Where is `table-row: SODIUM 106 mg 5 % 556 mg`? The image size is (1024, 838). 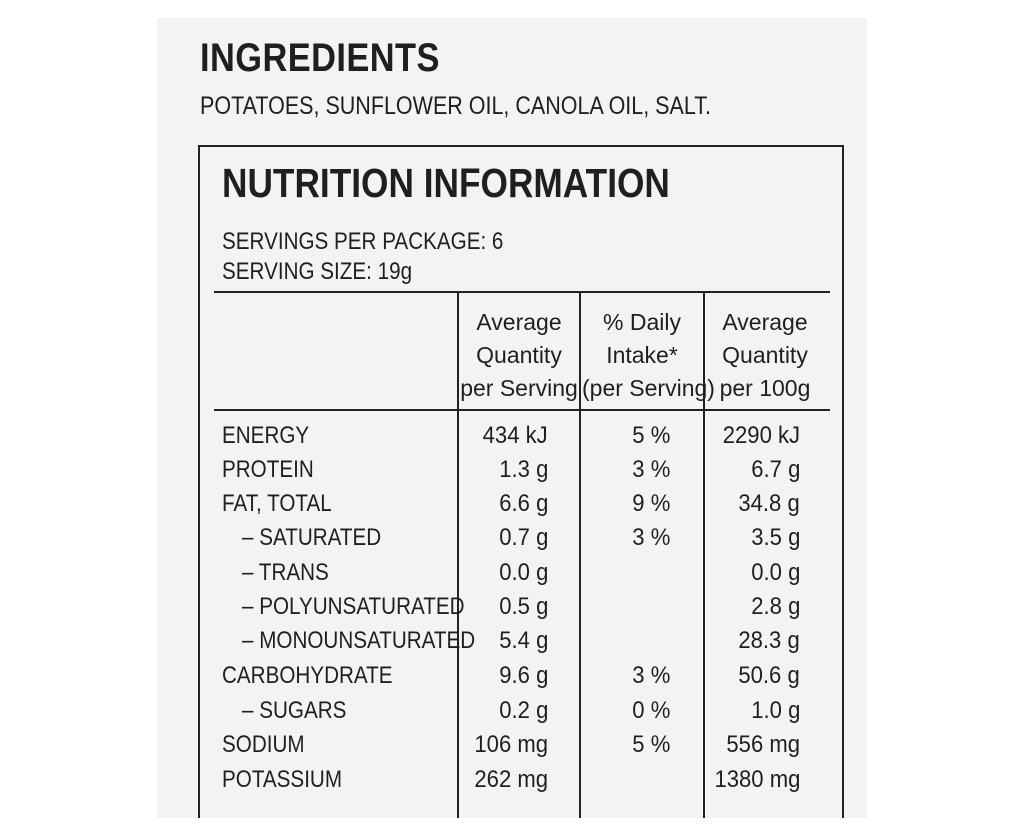
table-row: SODIUM 106 mg 5 % 556 mg is located at coordinates (512, 748).